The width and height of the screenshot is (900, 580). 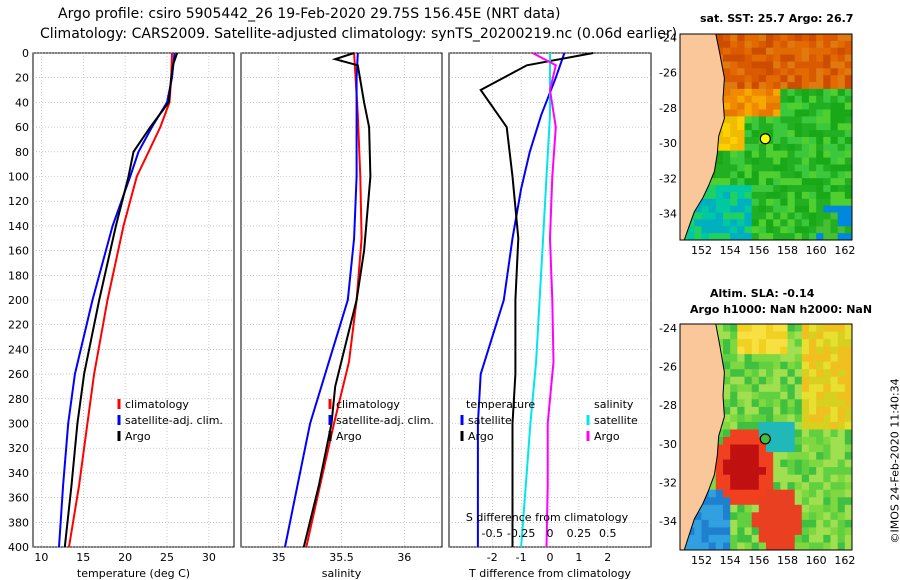 I want to click on x-tick-label: 20, so click(x=125, y=557).